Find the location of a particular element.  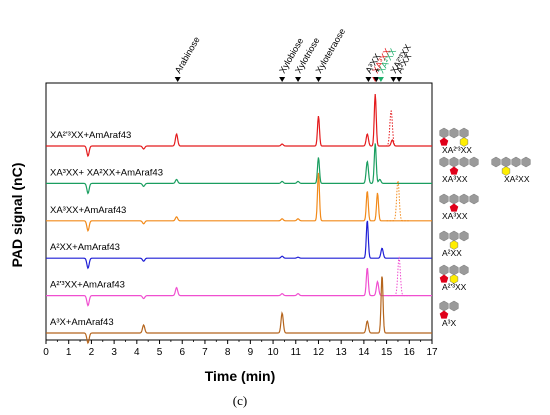

x-tick-label: 10 is located at coordinates (273, 352).